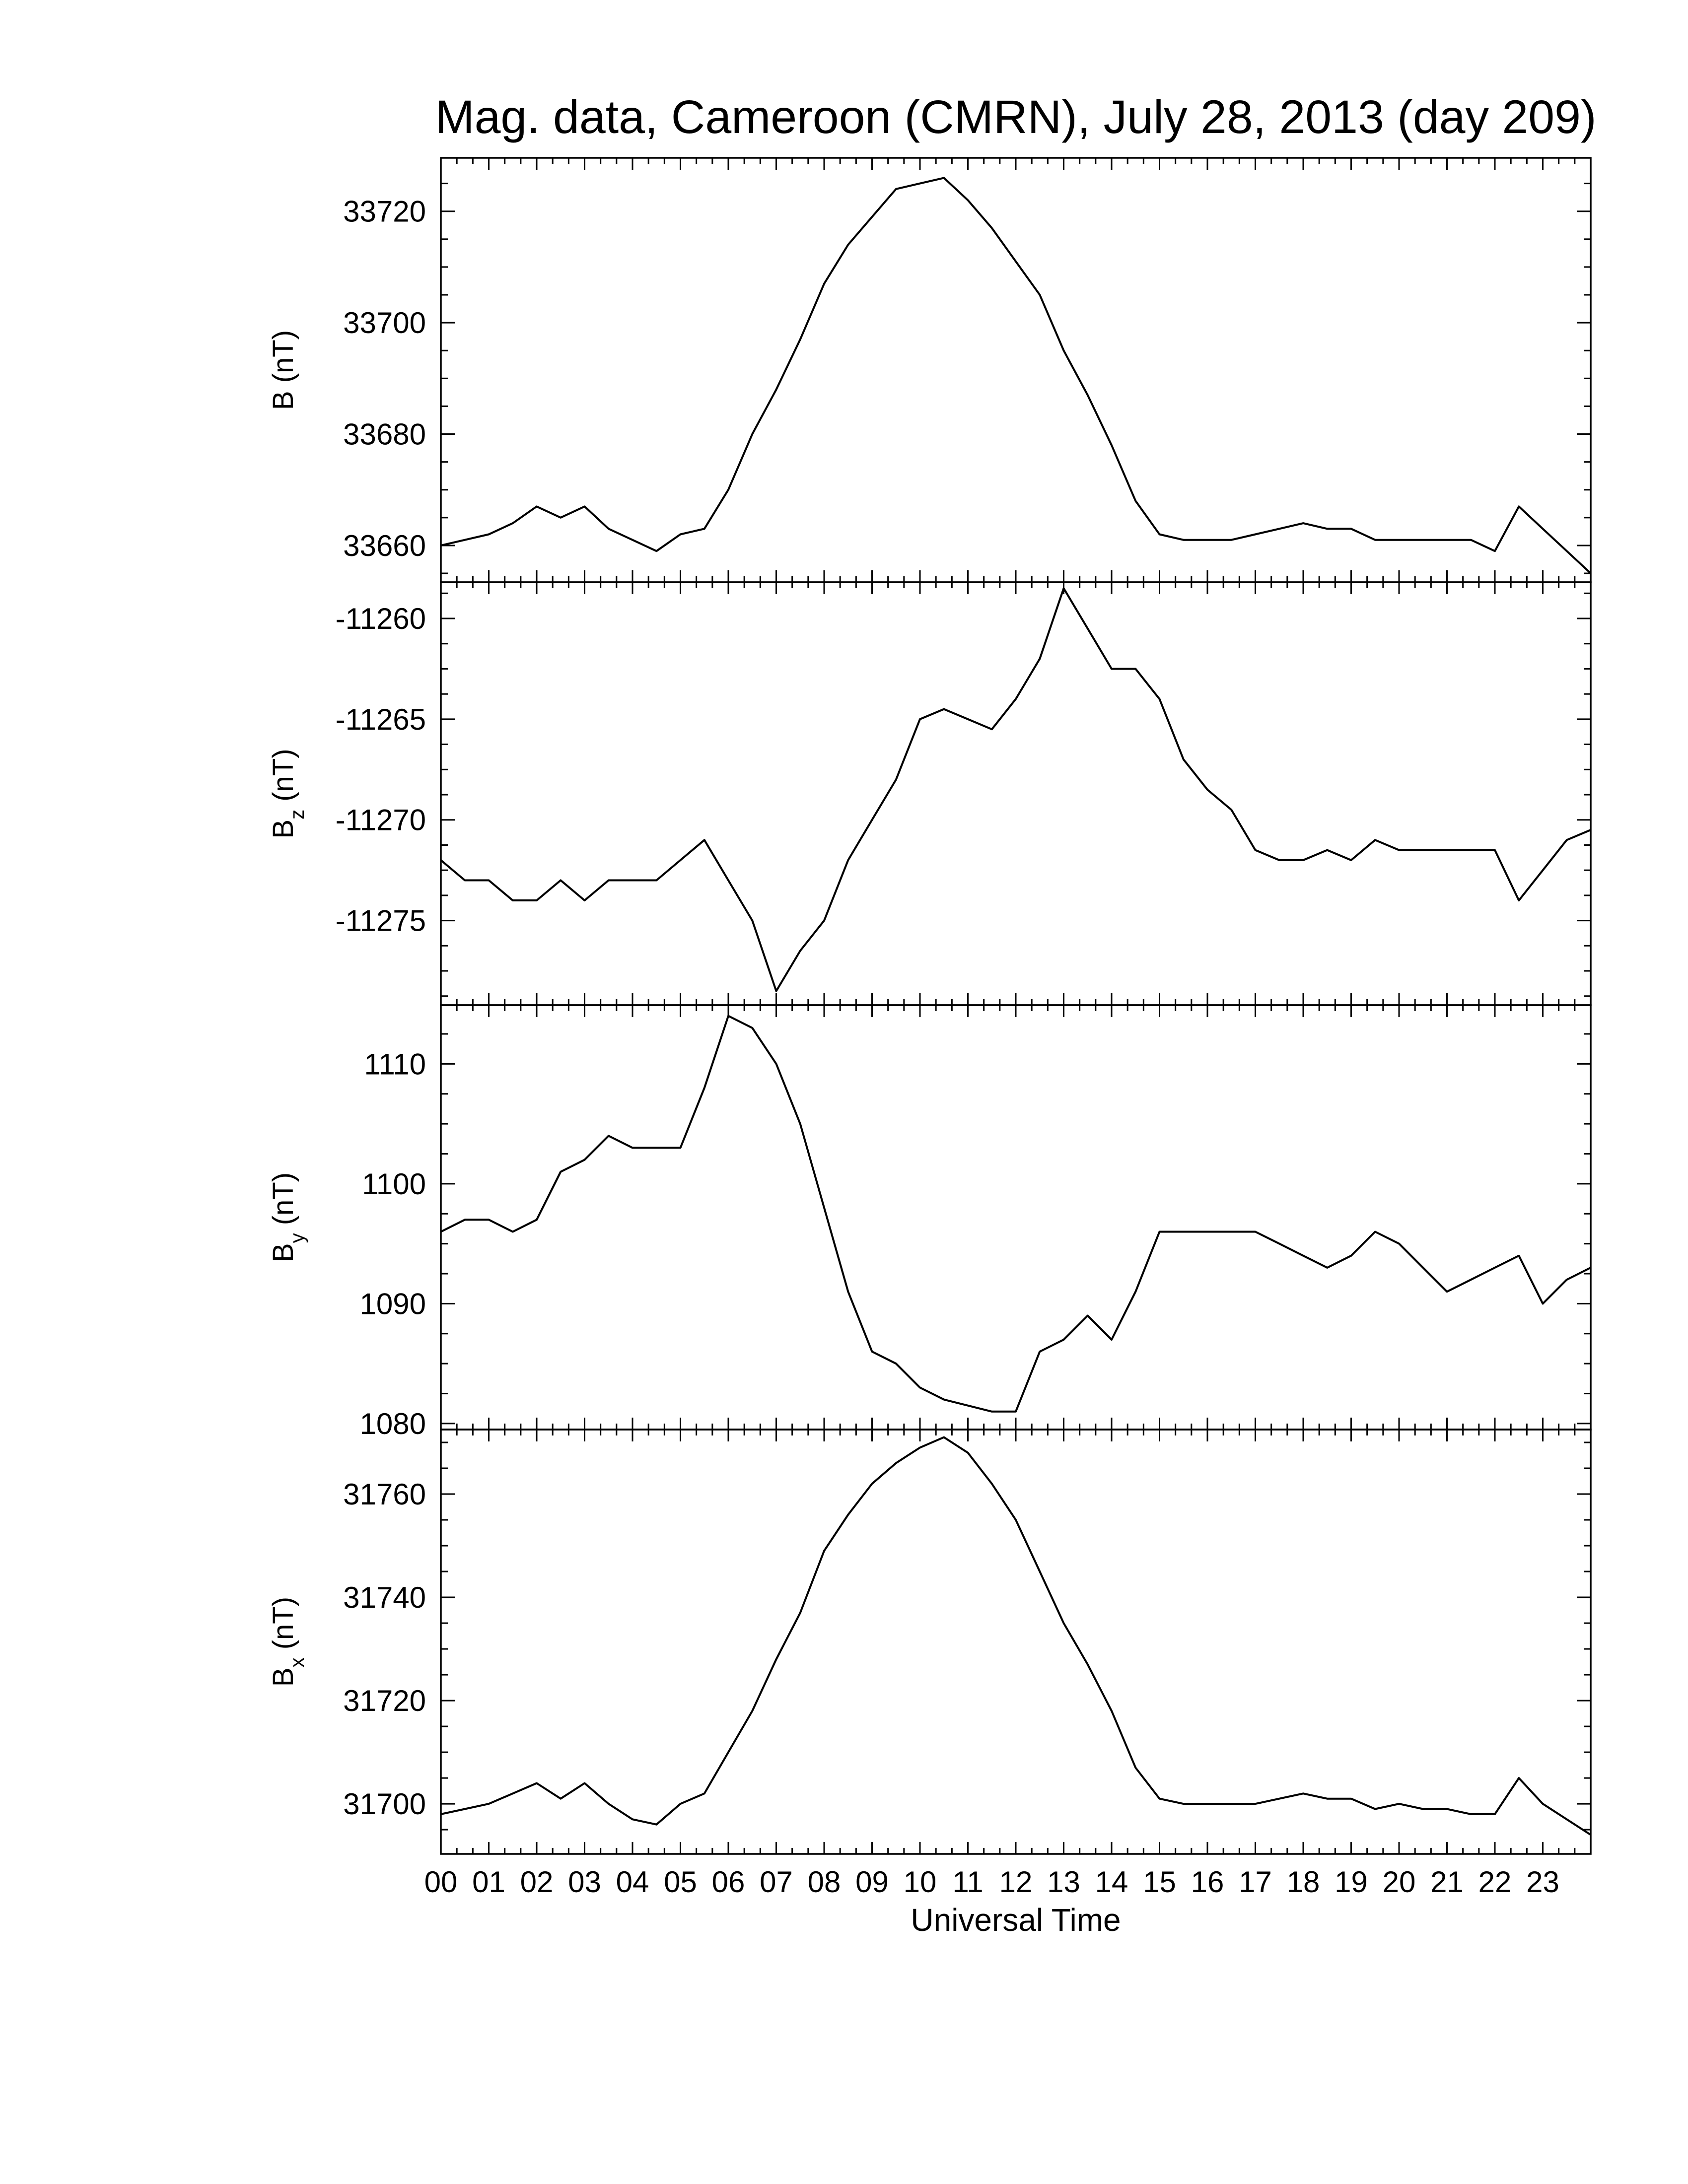 Image resolution: width=1688 pixels, height=2184 pixels. Describe the element at coordinates (1447, 1882) in the screenshot. I see `x-tick-label: 21` at that location.